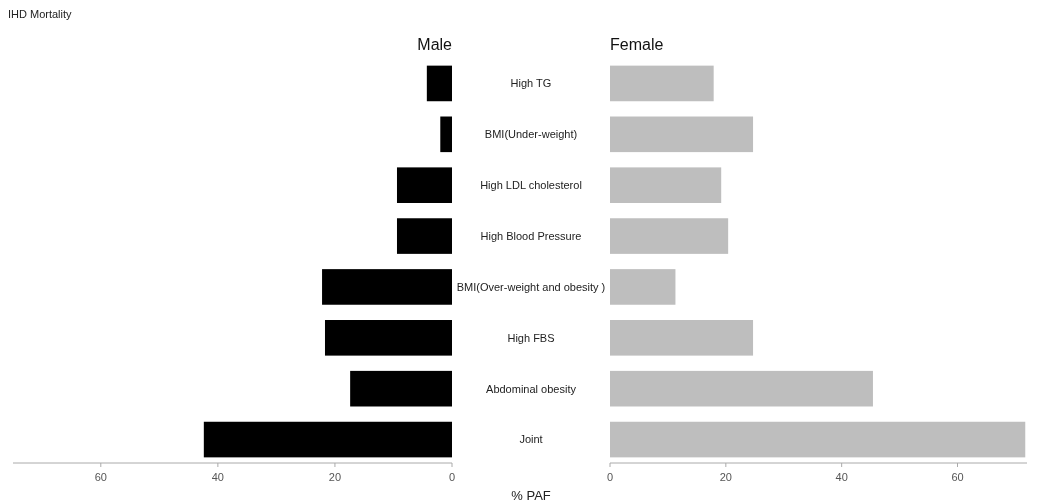  What do you see at coordinates (435, 44) in the screenshot?
I see `series-label: Male` at bounding box center [435, 44].